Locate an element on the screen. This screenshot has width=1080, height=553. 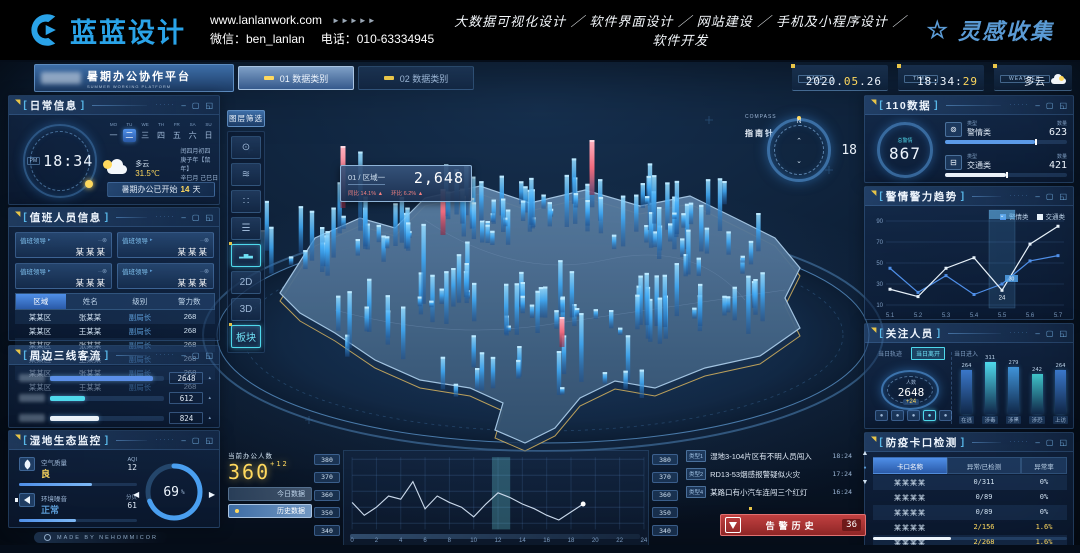
focus-bar-label: 上访 is located at coordinates (1060, 420).